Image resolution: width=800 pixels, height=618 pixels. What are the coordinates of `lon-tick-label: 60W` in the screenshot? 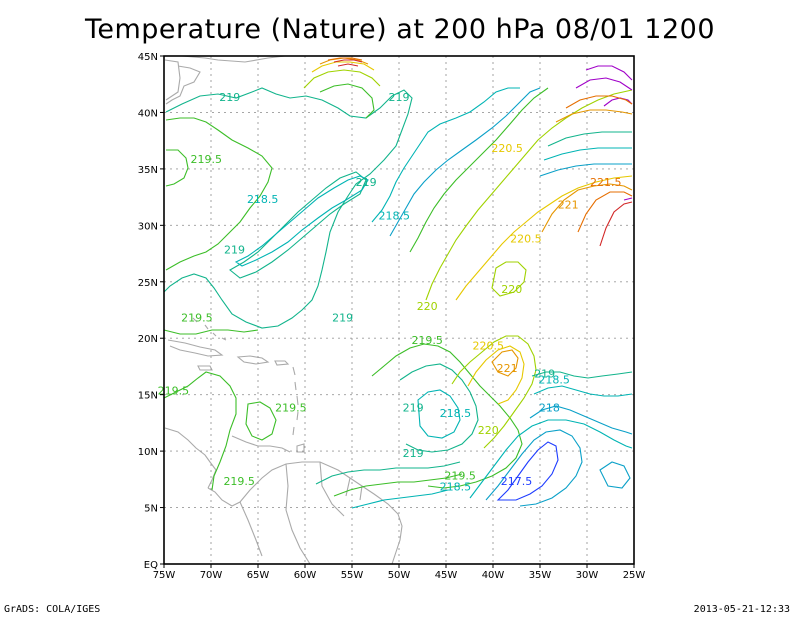 It's located at (305, 575).